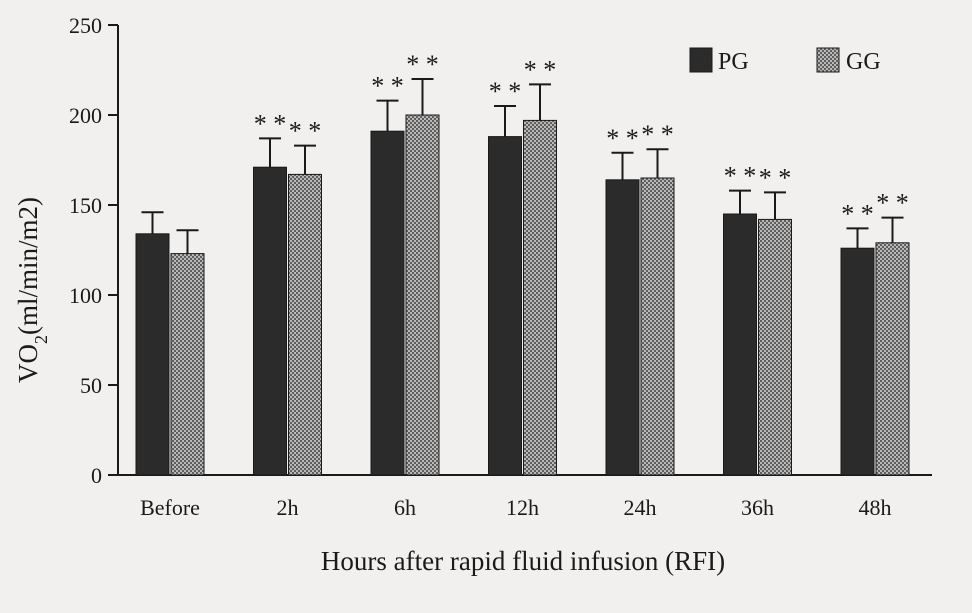 The width and height of the screenshot is (972, 613). I want to click on y-axis-title-unit: (ml/min/m2), so click(28, 266).